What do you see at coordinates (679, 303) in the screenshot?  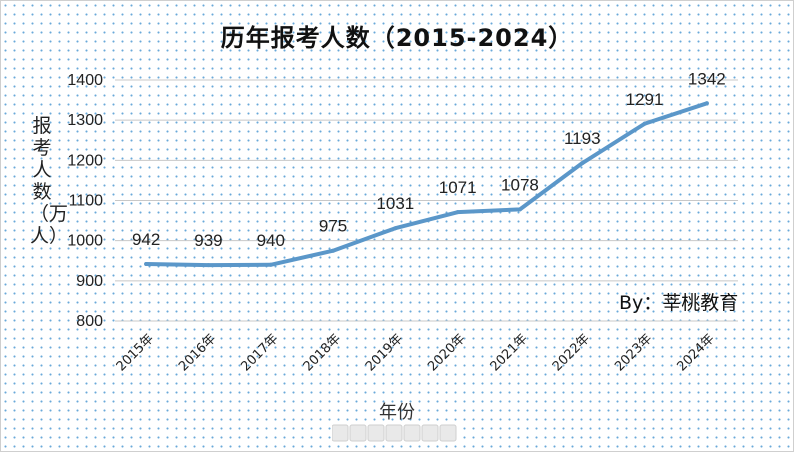 I see `credit-text: By：莘桃教育` at bounding box center [679, 303].